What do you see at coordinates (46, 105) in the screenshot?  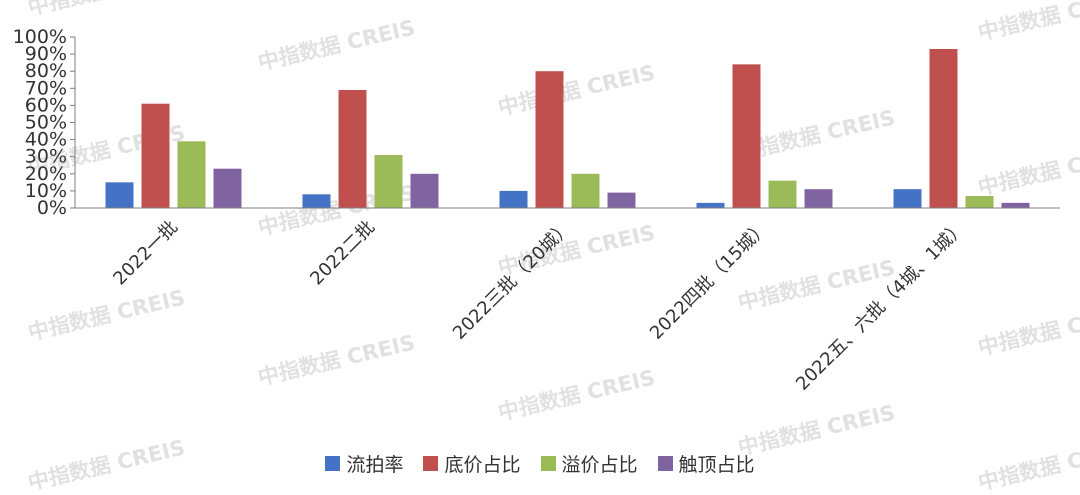 I see `y-tick-label: 60%` at bounding box center [46, 105].